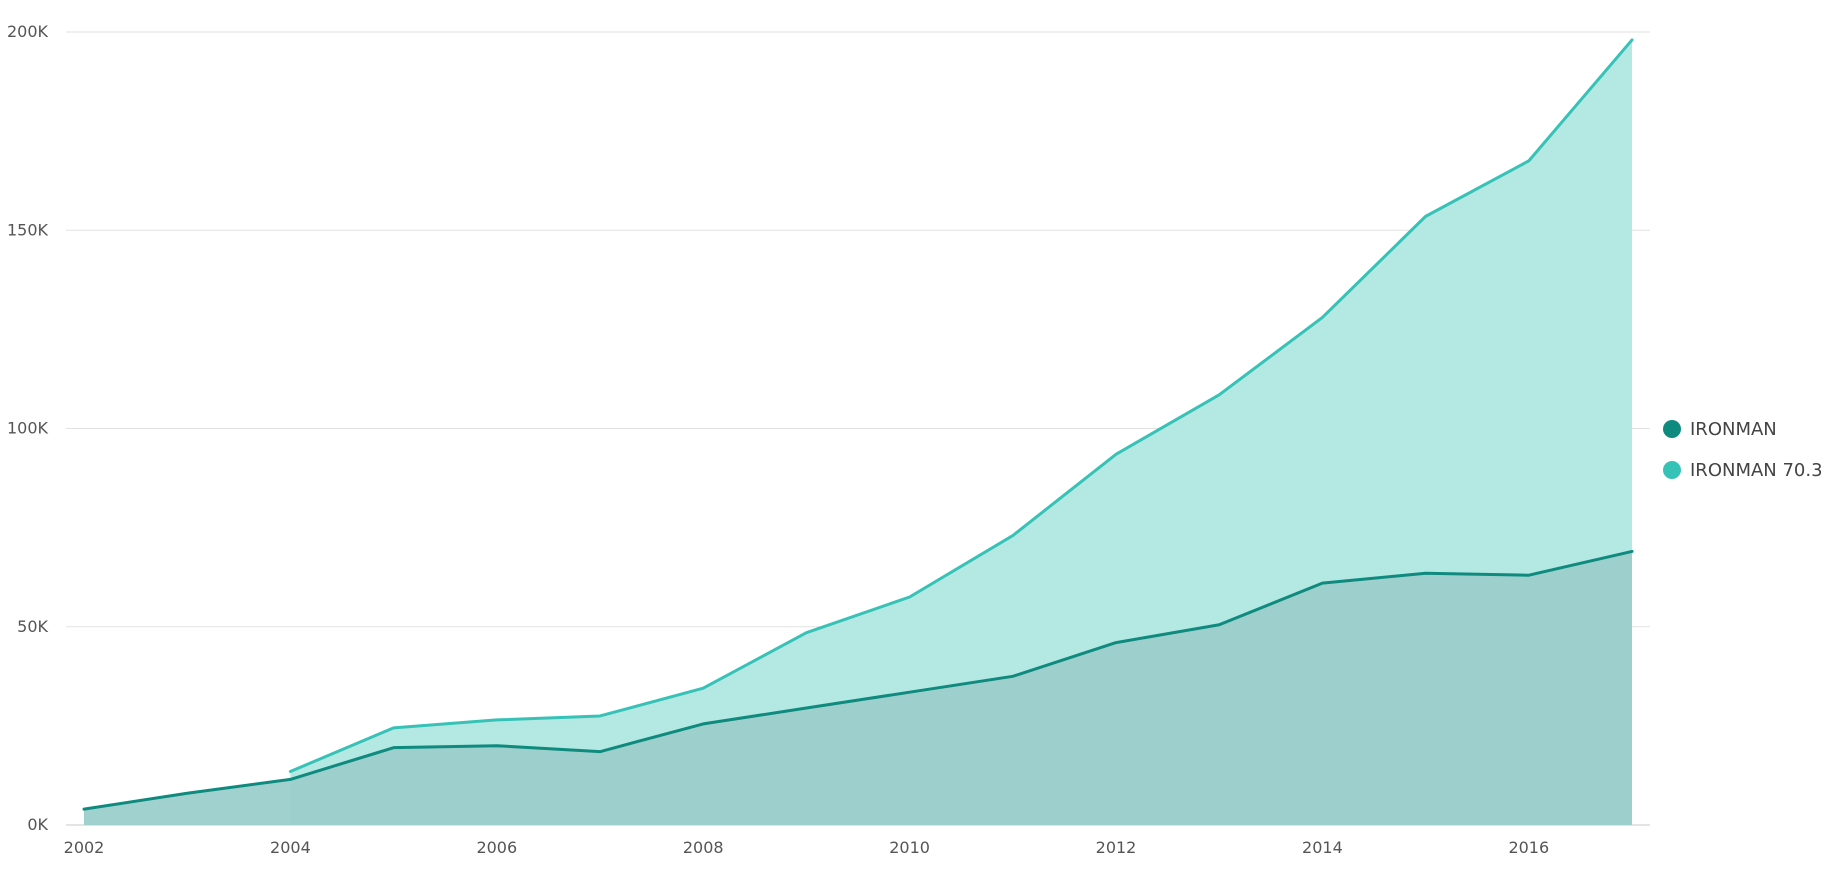 The image size is (1838, 870). Describe the element at coordinates (1116, 847) in the screenshot. I see `x-tick-label: 2012` at that location.